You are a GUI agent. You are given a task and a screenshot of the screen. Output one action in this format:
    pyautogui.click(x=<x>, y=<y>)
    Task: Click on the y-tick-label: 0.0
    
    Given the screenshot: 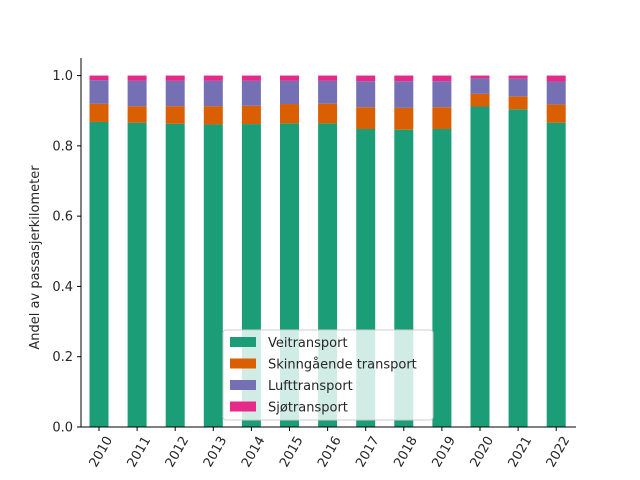 What is the action you would take?
    pyautogui.click(x=62, y=428)
    